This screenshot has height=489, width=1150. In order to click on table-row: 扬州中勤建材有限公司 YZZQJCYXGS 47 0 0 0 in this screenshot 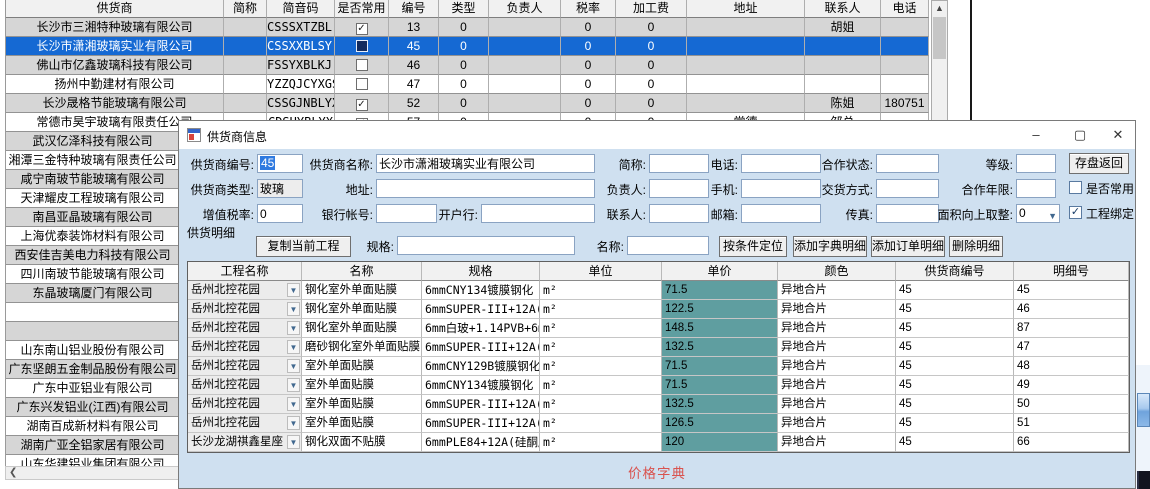, I will do `click(468, 84)`.